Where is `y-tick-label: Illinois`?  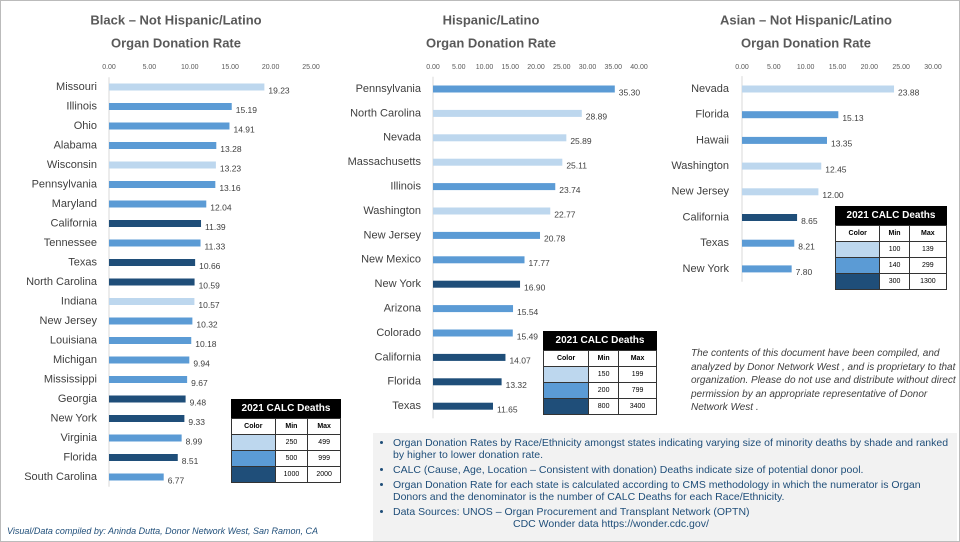 y-tick-label: Illinois is located at coordinates (81, 106).